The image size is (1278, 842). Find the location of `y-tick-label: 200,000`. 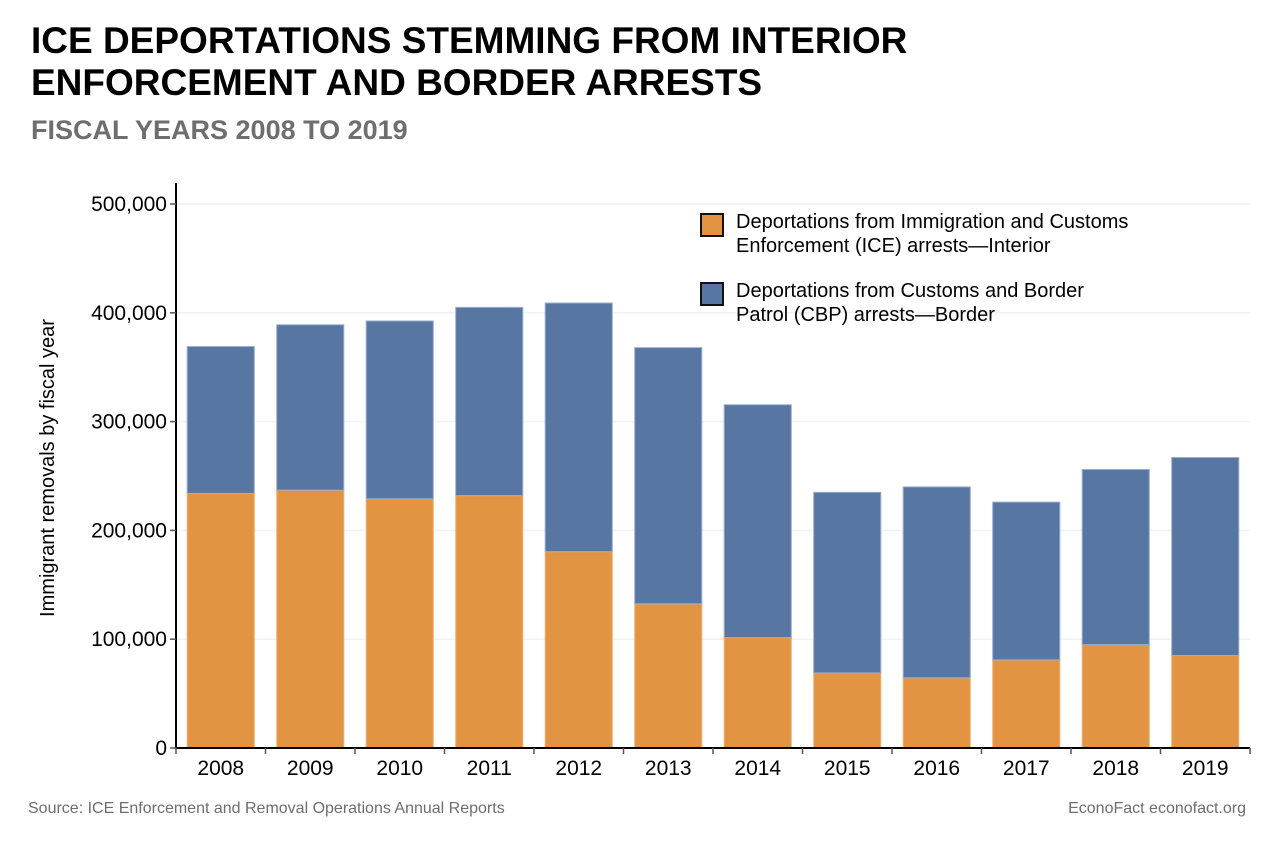

y-tick-label: 200,000 is located at coordinates (129, 530).